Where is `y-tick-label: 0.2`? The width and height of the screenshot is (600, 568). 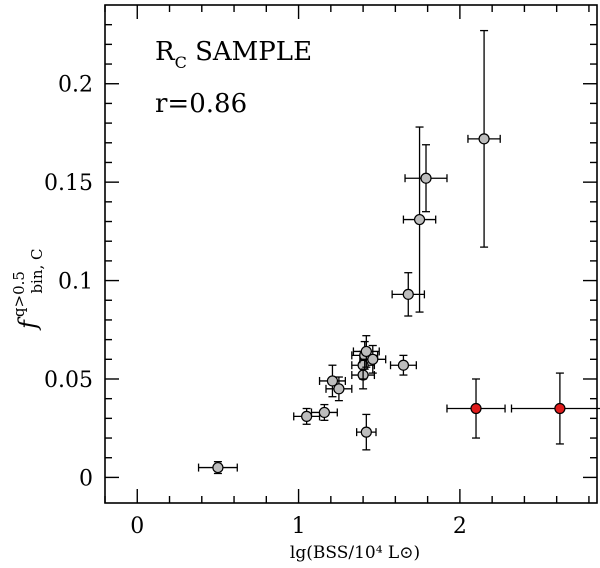 y-tick-label: 0.2 is located at coordinates (75, 85).